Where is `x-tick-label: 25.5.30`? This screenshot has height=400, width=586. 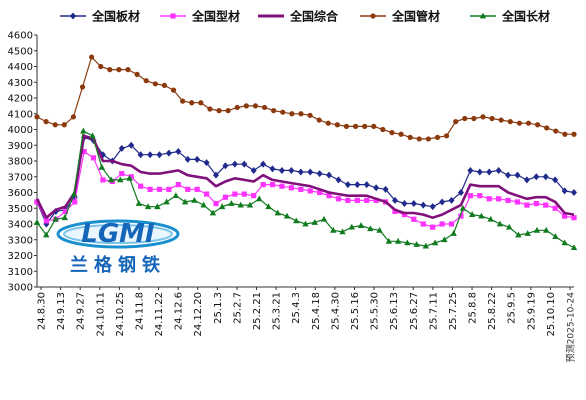
x-tick-label: 25.5.30 is located at coordinates (375, 311).